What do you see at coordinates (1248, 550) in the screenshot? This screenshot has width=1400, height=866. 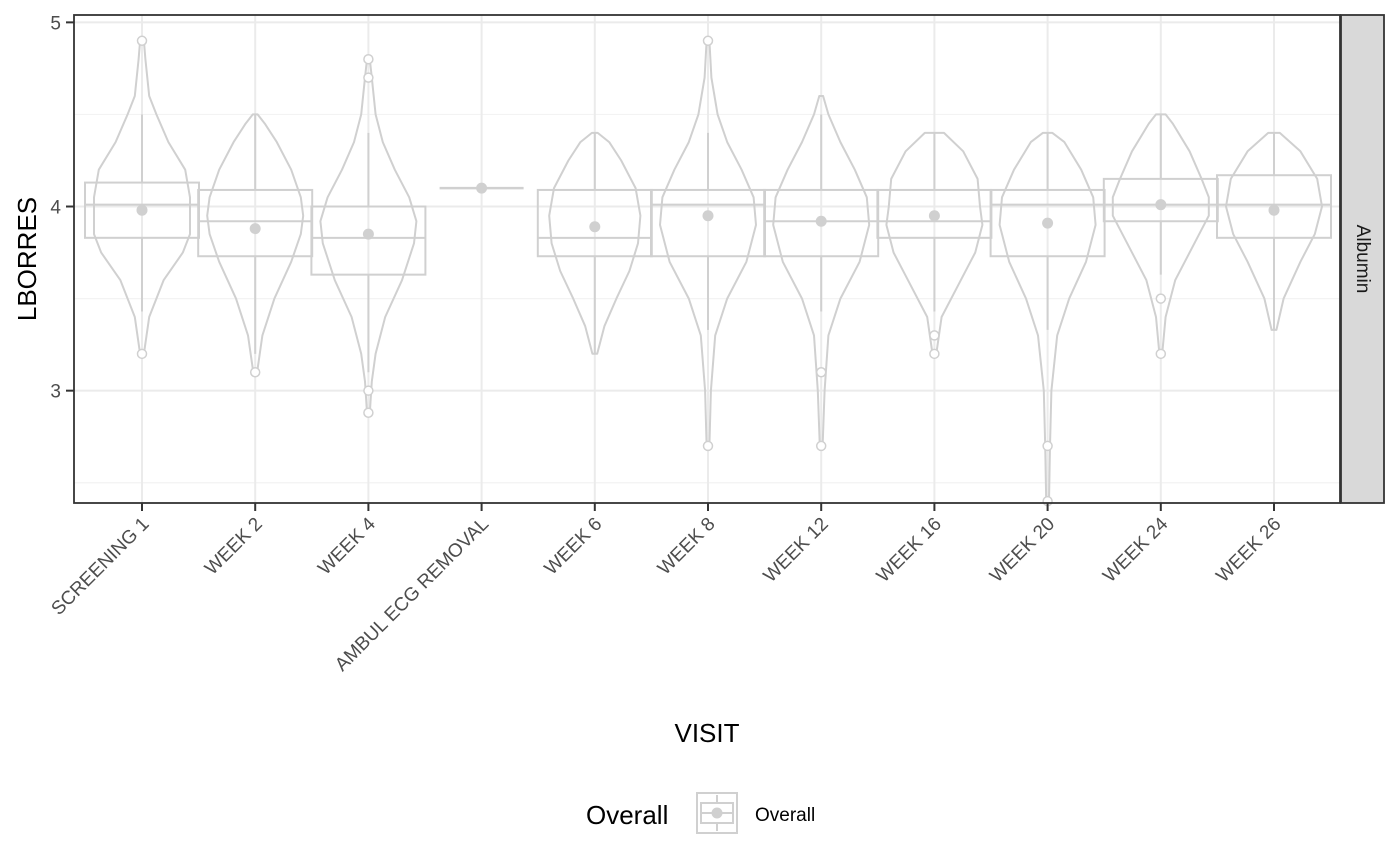 I see `x-tick-label: WEEK 26` at bounding box center [1248, 550].